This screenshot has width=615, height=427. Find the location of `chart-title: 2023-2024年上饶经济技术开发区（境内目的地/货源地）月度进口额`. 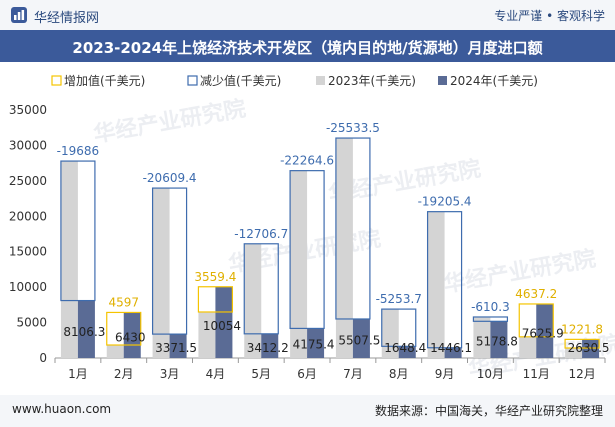

chart-title: 2023-2024年上饶经济技术开发区（境内目的地/货源地）月度进口额 is located at coordinates (307, 48).